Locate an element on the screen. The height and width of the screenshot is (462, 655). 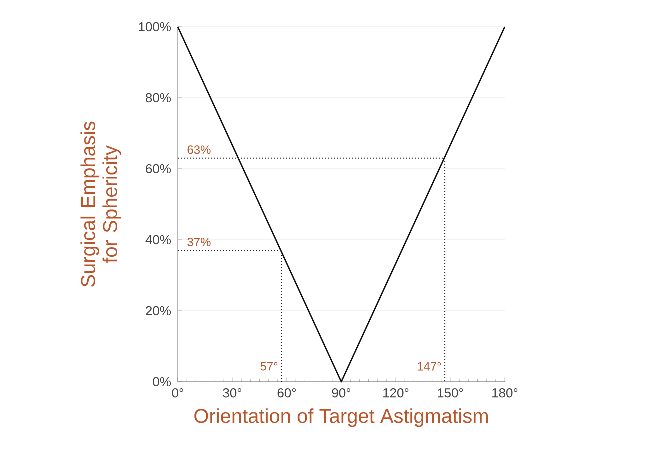
x-tick-label: 120° is located at coordinates (396, 393).